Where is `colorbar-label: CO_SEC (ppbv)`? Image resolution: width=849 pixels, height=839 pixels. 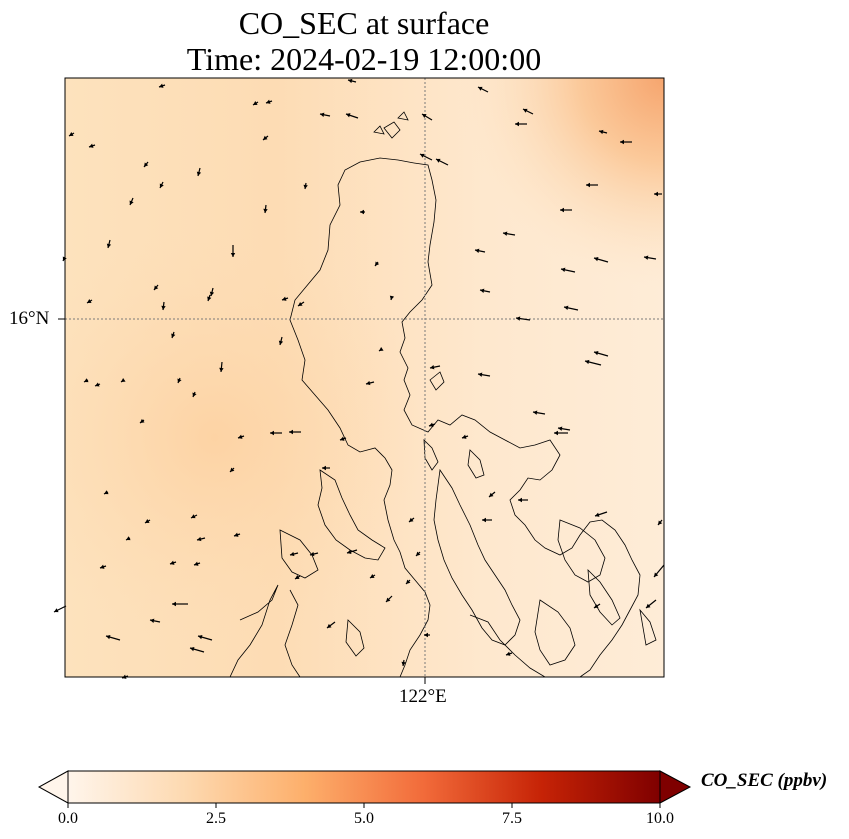 colorbar-label: CO_SEC (ppbv) is located at coordinates (764, 780).